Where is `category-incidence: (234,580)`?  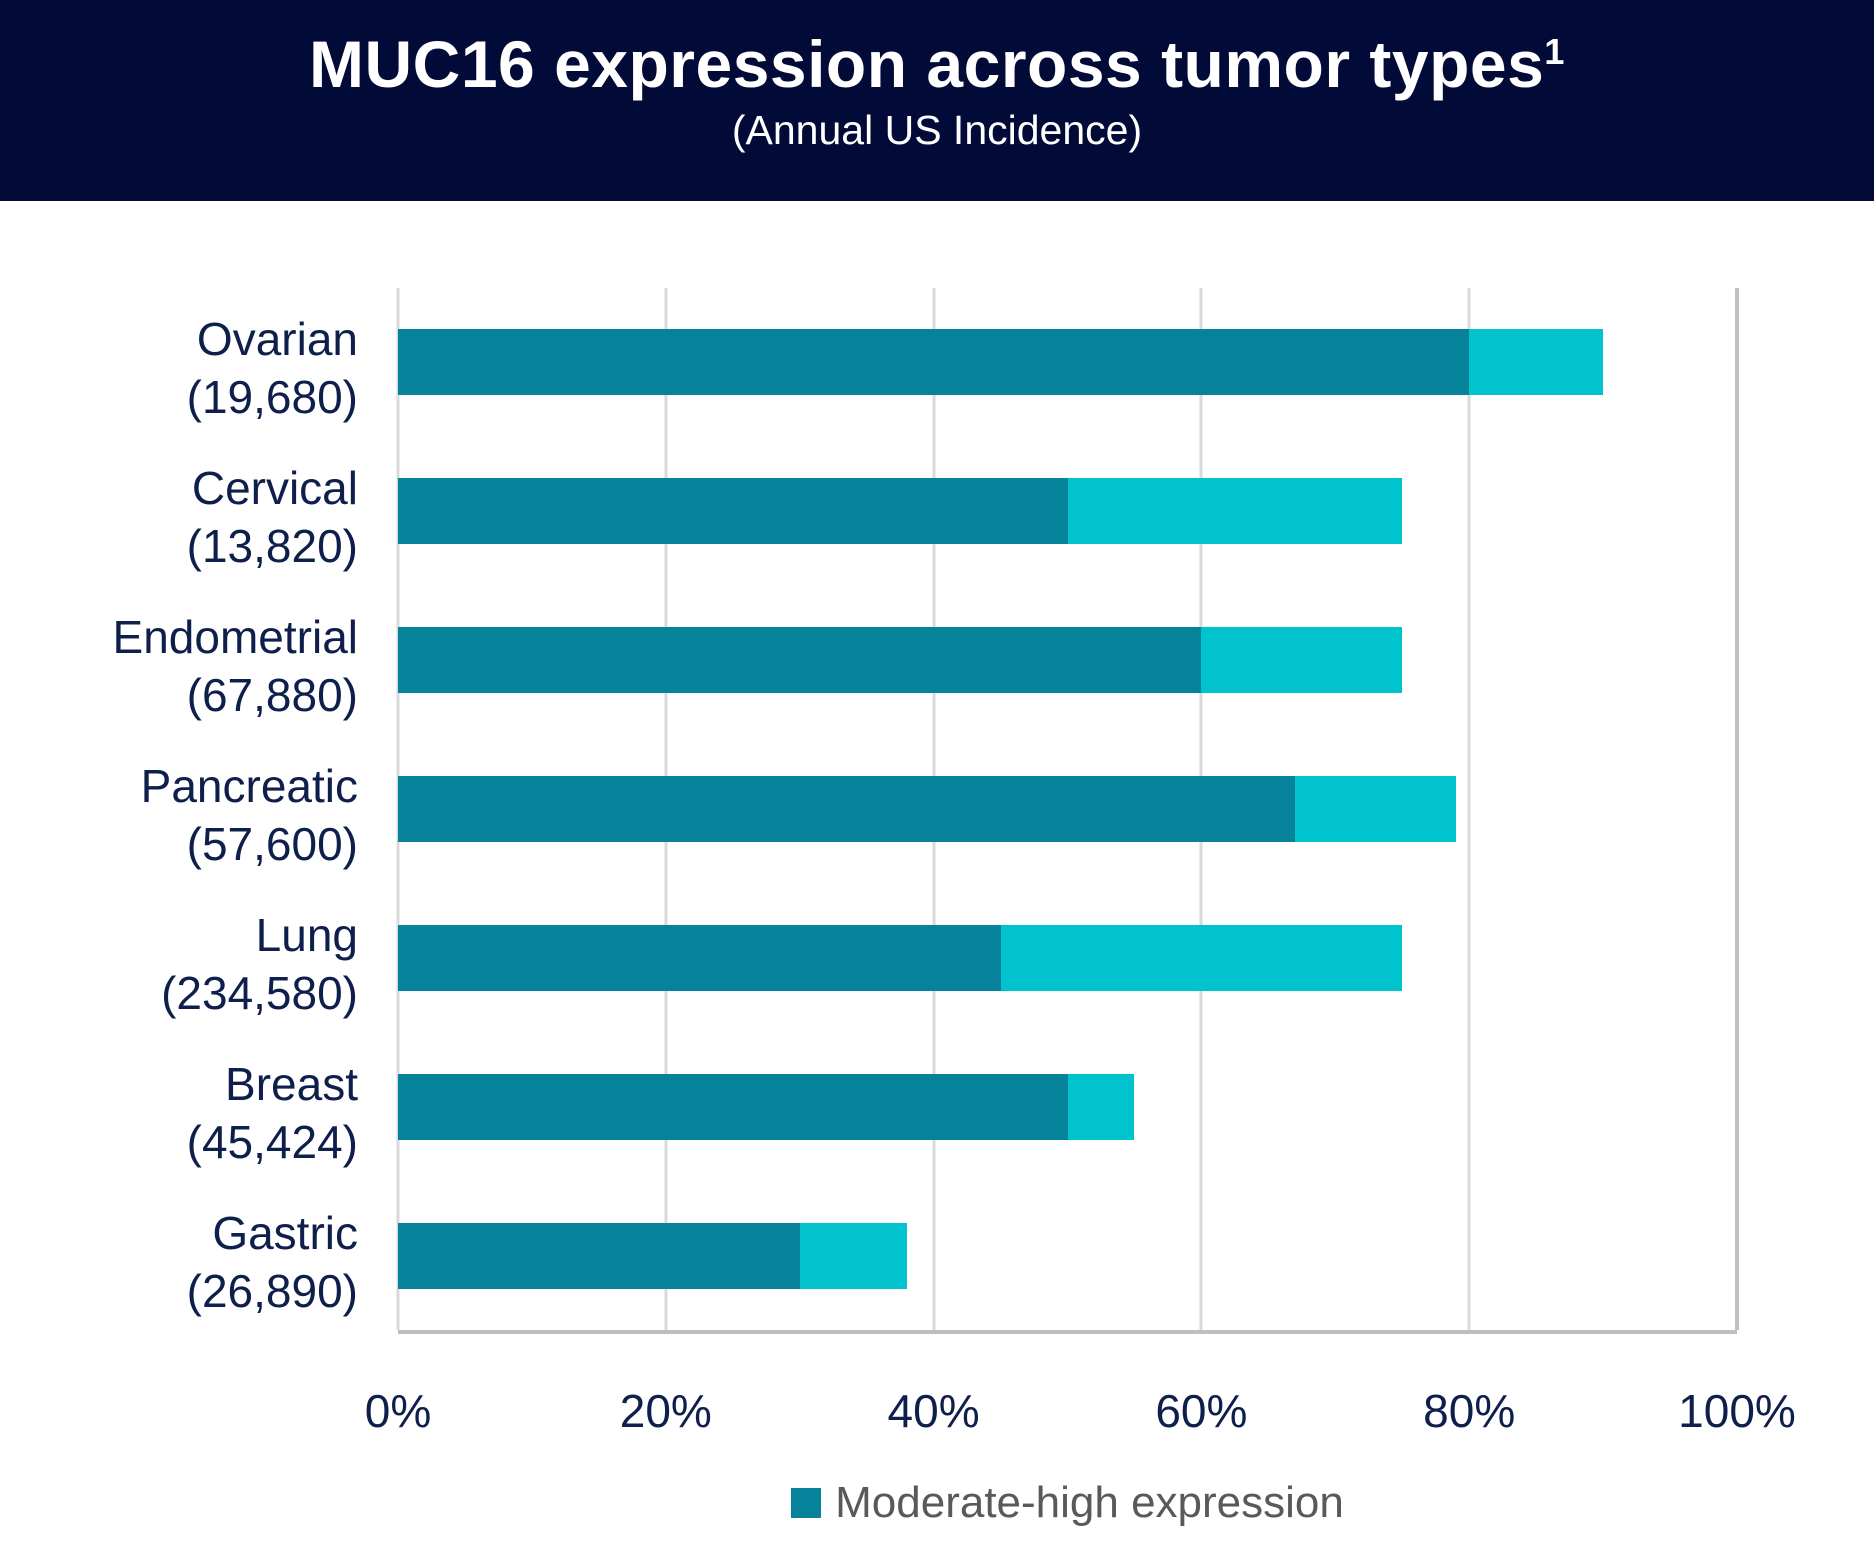
category-incidence: (234,580) is located at coordinates (259, 992).